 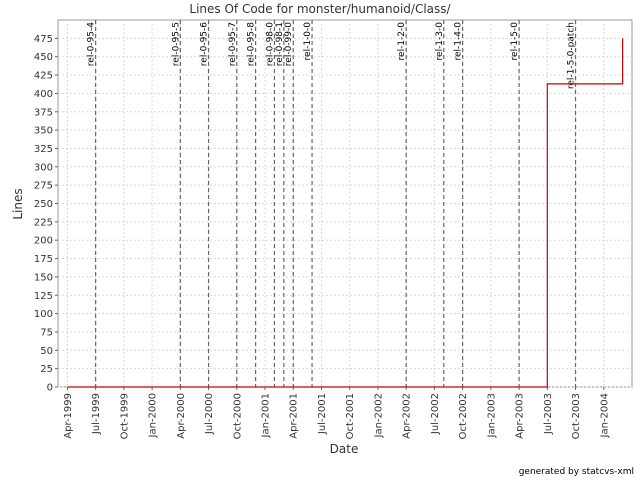 What do you see at coordinates (407, 416) in the screenshot?
I see `x-tick-label: Apr-2002` at bounding box center [407, 416].